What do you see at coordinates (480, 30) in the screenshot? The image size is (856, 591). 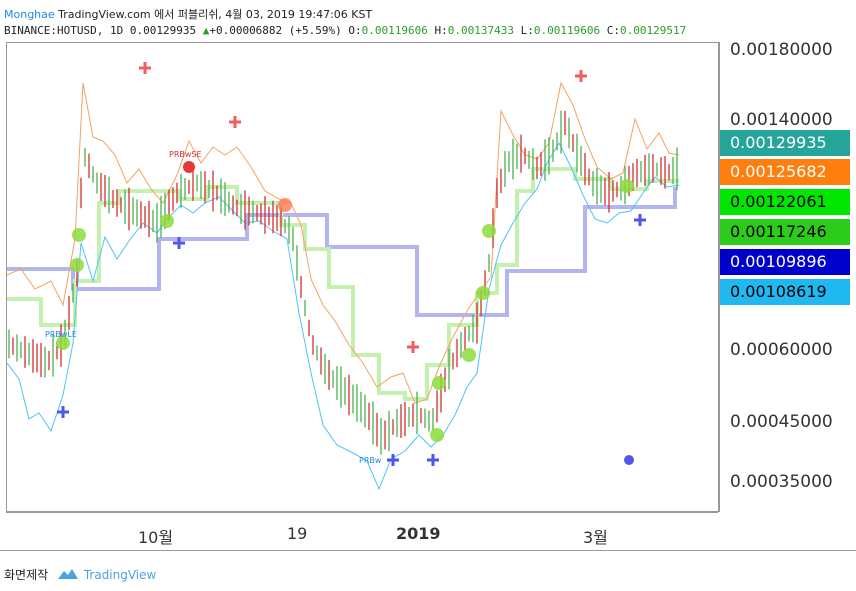 I see `high-value: 0.00137433` at bounding box center [480, 30].